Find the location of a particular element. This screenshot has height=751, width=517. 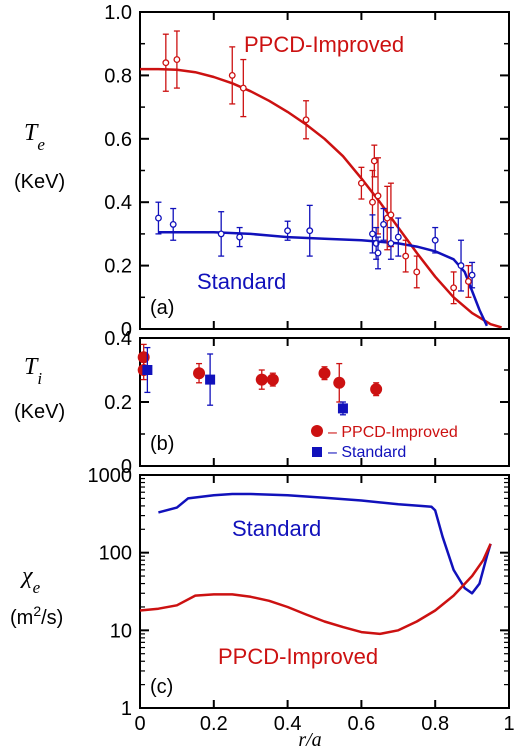

legend-ppcd-label: – PPCD-Improved is located at coordinates (393, 432).